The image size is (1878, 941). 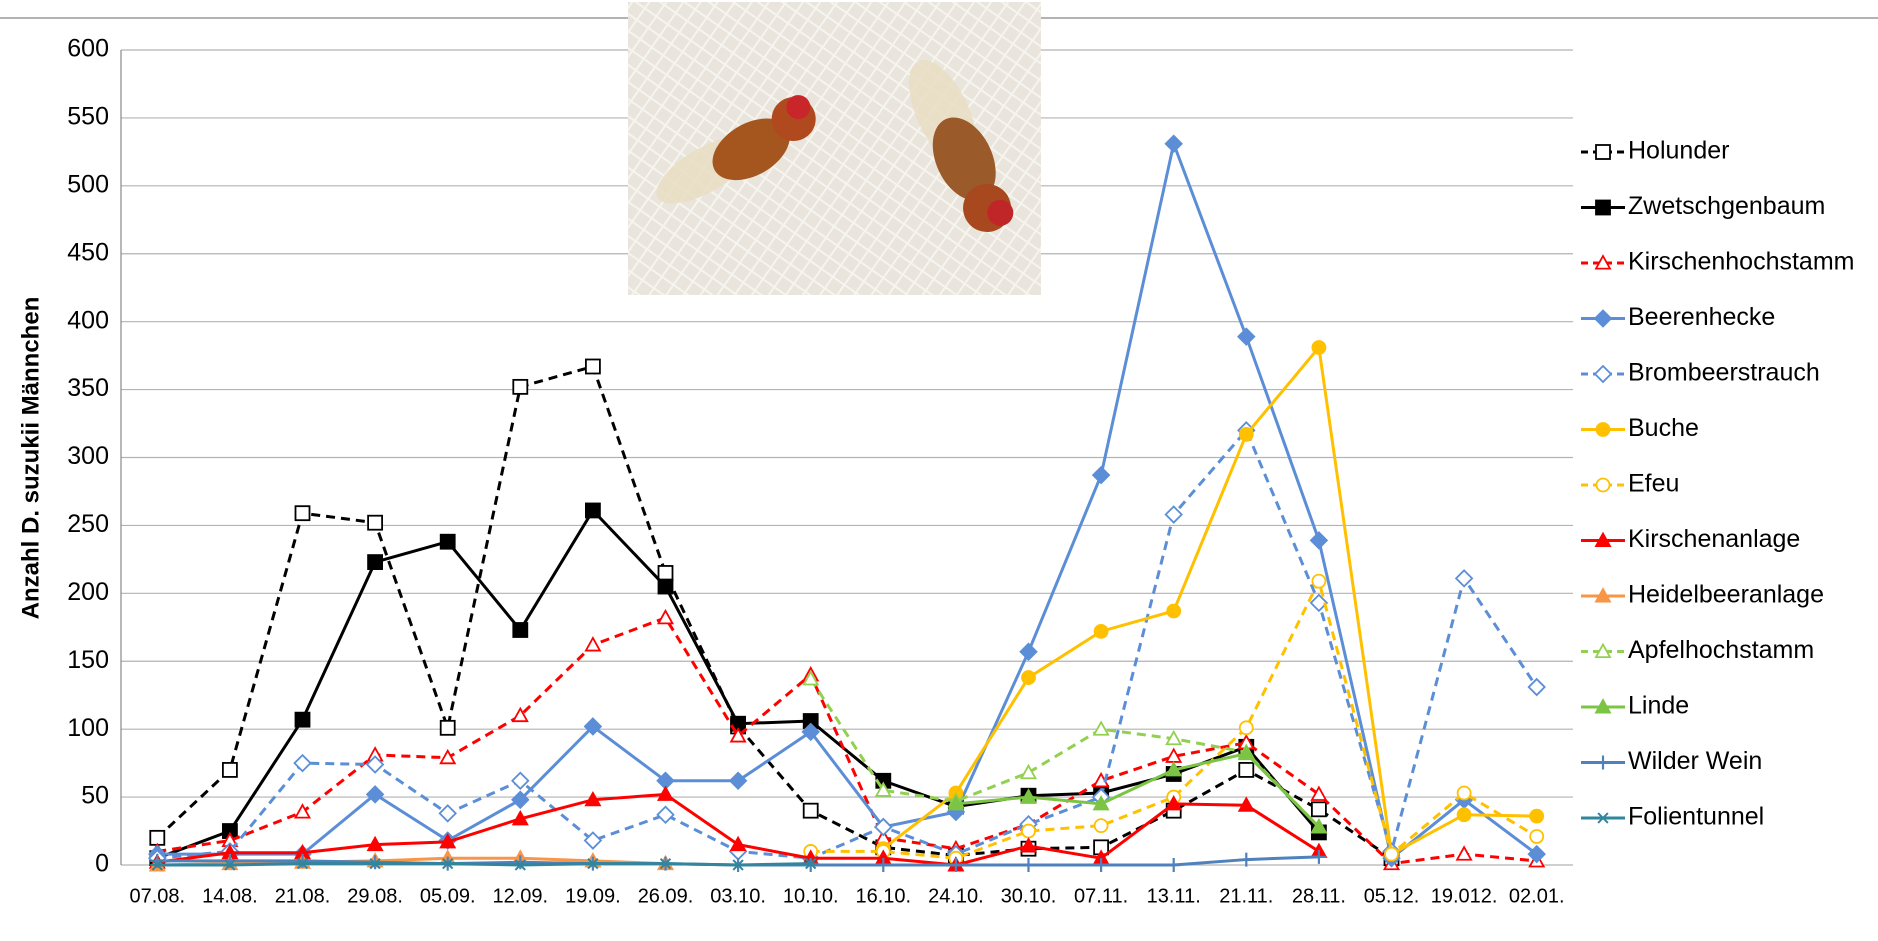 I want to click on x-tick-label: 13.11., so click(x=1174, y=896).